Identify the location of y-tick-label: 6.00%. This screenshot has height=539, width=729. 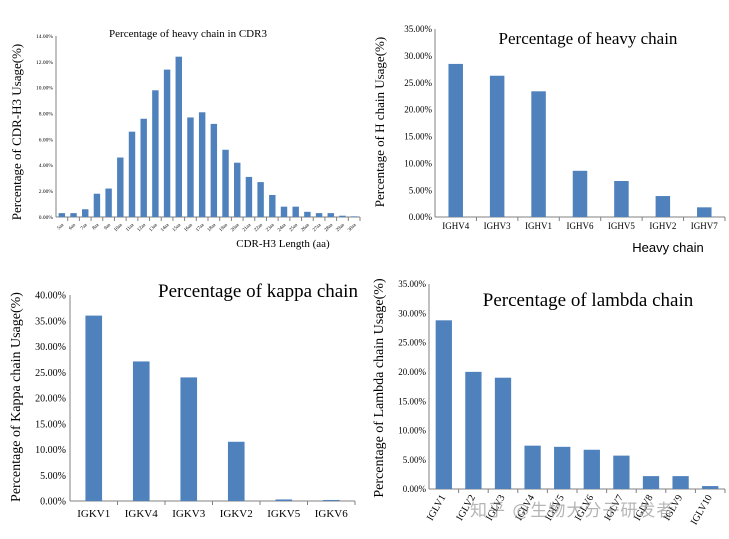
(46, 140).